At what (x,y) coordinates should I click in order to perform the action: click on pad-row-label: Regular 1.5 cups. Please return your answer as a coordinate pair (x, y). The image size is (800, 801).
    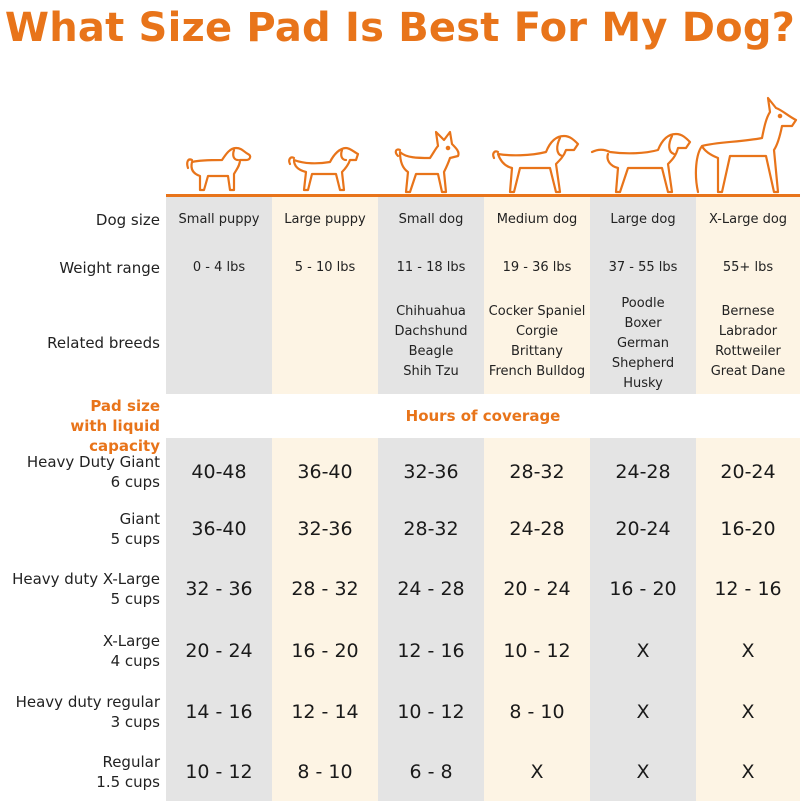
    Looking at the image, I should click on (80, 772).